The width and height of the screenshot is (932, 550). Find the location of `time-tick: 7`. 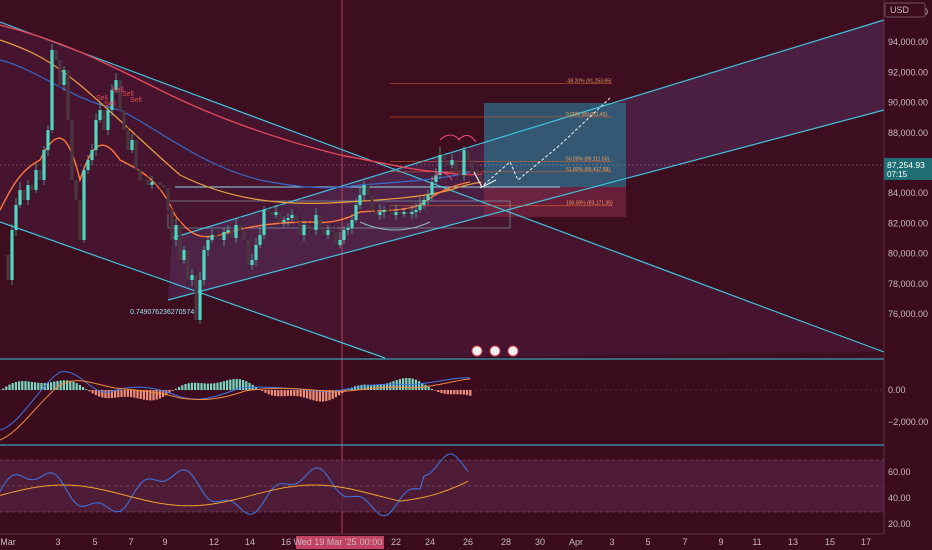

time-tick: 7 is located at coordinates (130, 542).